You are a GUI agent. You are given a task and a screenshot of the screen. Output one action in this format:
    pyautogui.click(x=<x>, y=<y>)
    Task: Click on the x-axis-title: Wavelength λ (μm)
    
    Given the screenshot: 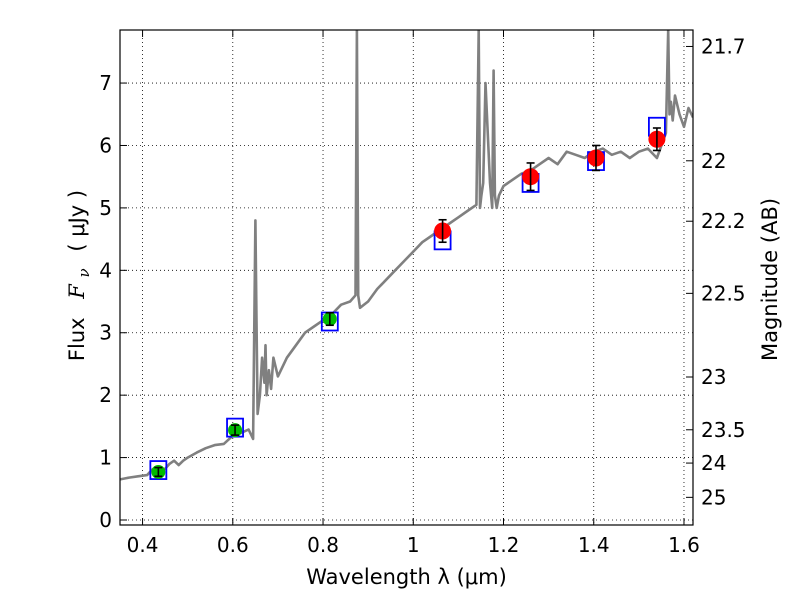 What is the action you would take?
    pyautogui.click(x=406, y=577)
    